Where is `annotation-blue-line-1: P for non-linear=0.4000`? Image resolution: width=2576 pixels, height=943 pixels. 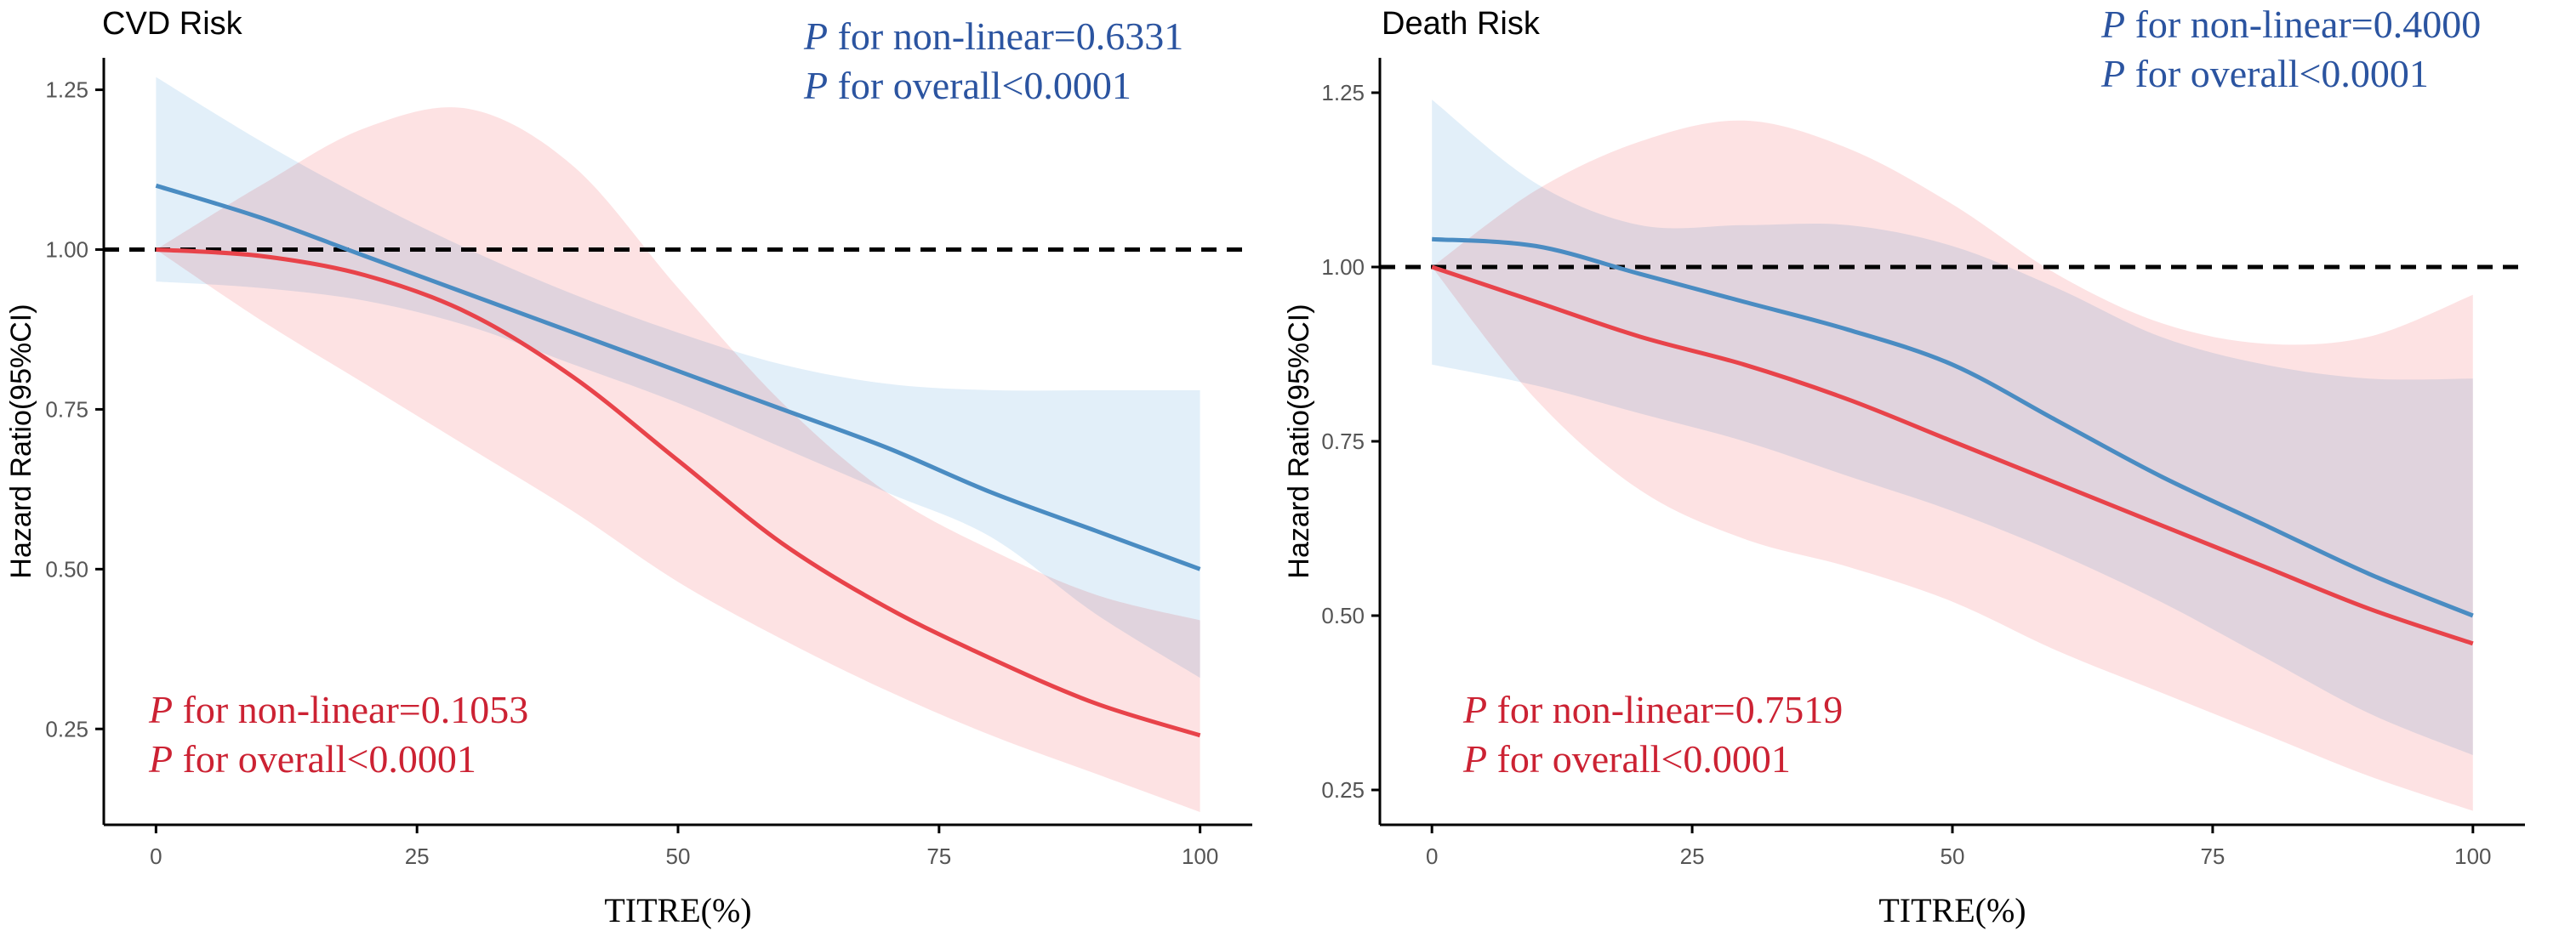
annotation-blue-line-1: P for non-linear=0.4000 is located at coordinates (2290, 24).